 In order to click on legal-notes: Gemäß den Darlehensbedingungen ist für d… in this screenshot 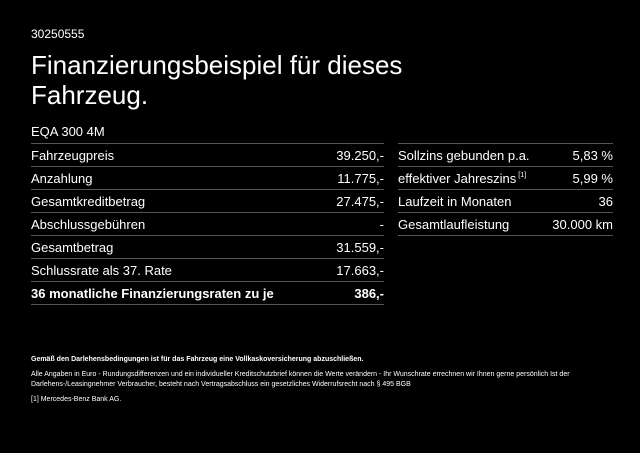, I will do `click(321, 380)`.